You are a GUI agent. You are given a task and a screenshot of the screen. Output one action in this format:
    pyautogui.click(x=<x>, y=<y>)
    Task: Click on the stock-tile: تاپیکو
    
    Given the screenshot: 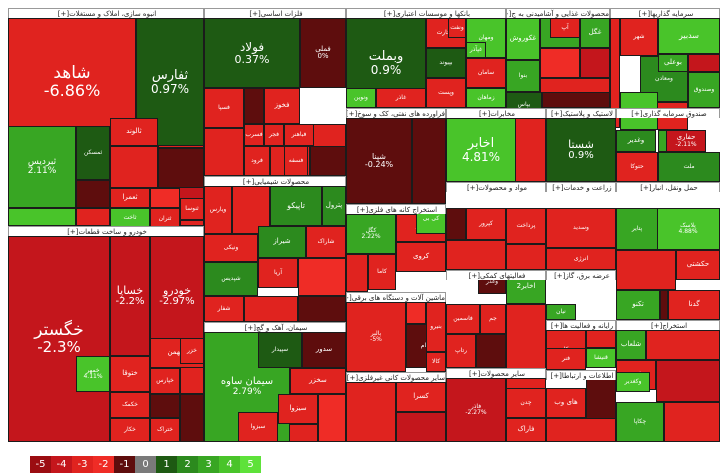 What is the action you would take?
    pyautogui.click(x=296, y=206)
    